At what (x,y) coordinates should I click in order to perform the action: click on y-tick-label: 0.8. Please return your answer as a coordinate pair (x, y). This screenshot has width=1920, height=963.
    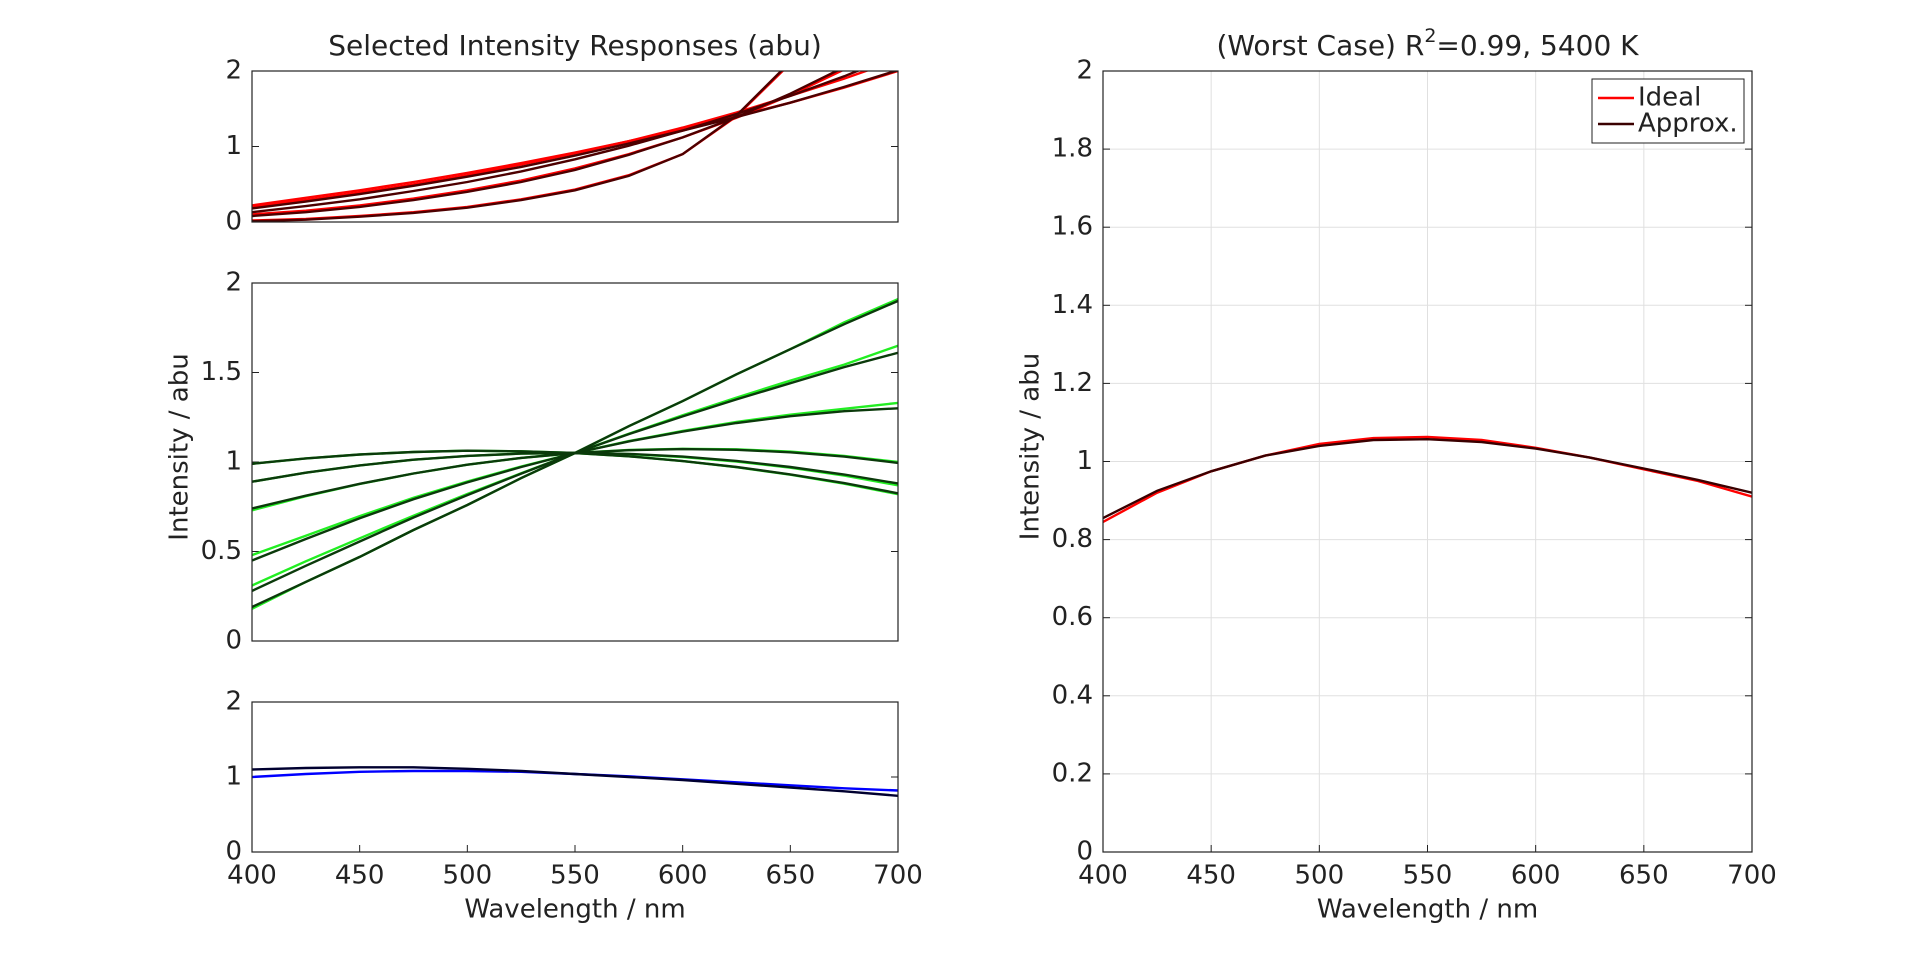
    Looking at the image, I should click on (1072, 539).